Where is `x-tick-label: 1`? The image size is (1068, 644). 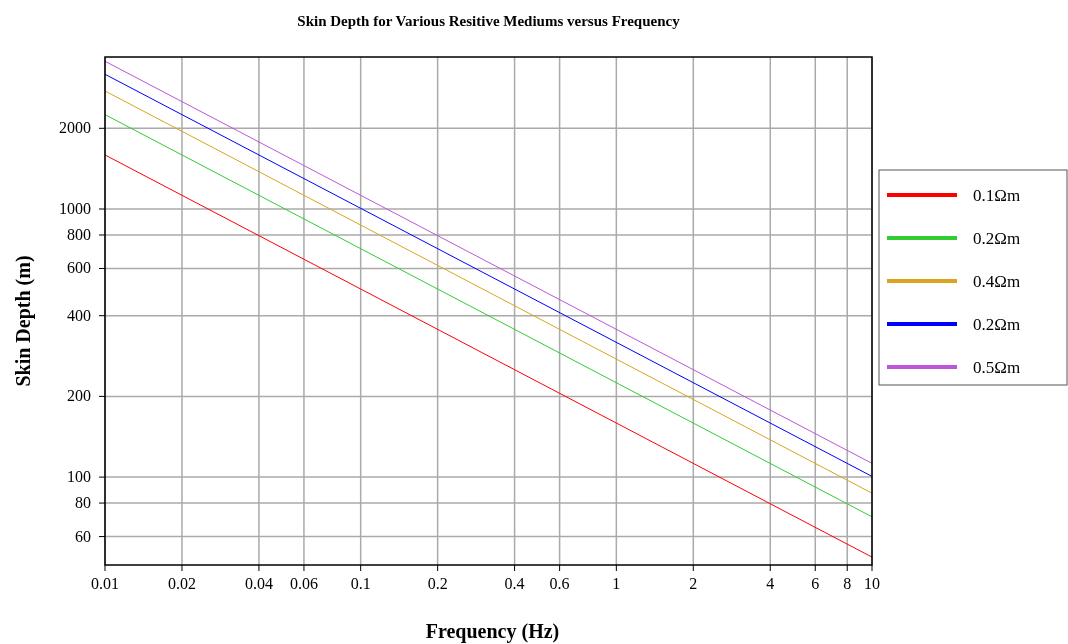
x-tick-label: 1 is located at coordinates (616, 583).